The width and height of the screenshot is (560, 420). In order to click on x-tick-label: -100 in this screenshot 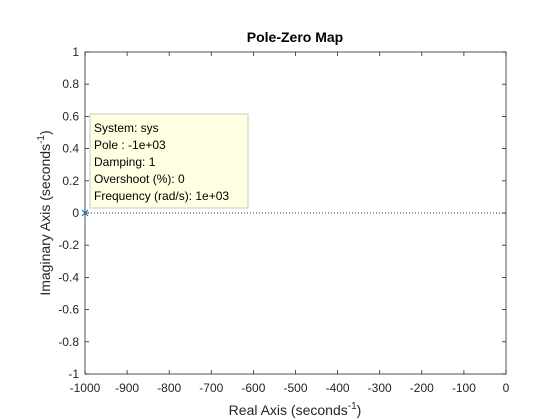, I will do `click(464, 388)`.